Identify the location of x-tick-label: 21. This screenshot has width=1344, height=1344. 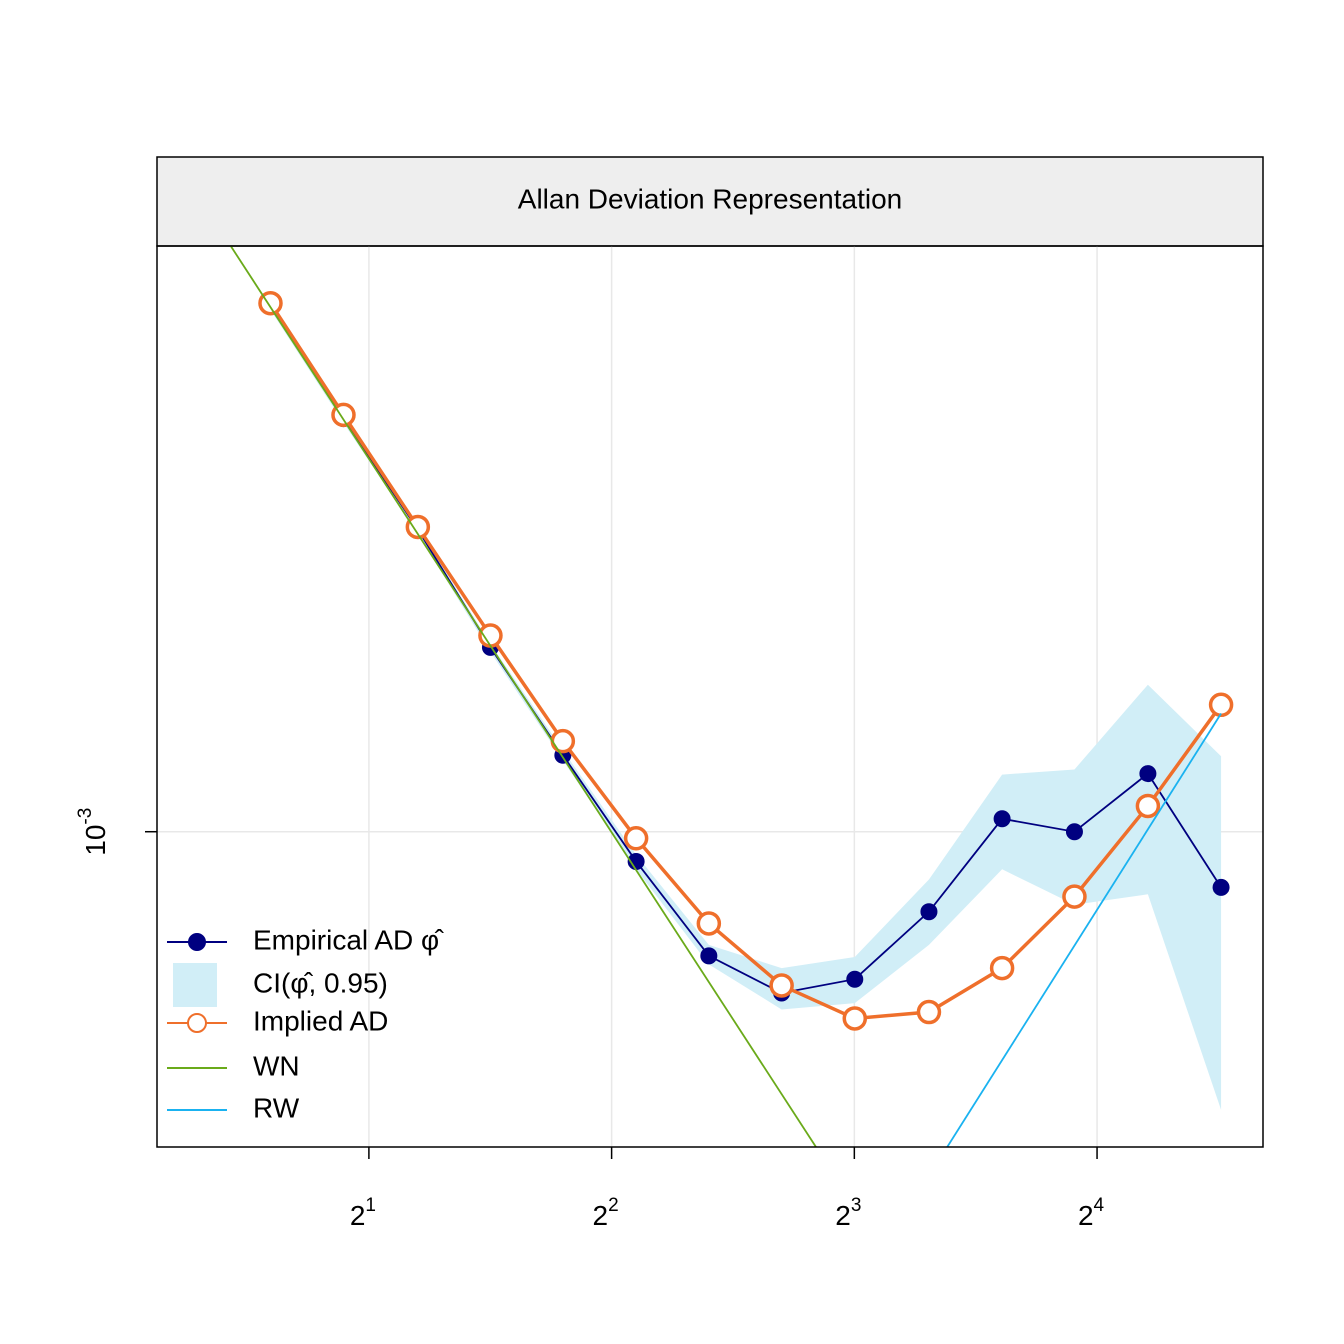
(363, 1213).